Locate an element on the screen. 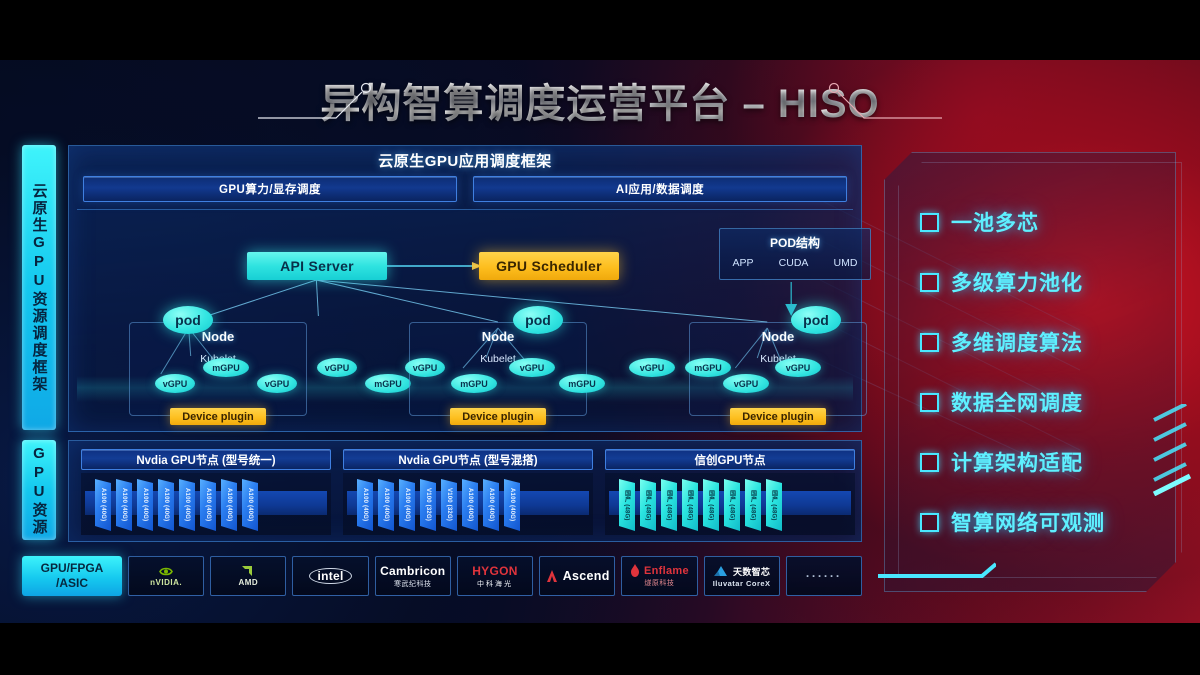  node-1-gpu-5: mGPU is located at coordinates (388, 383).